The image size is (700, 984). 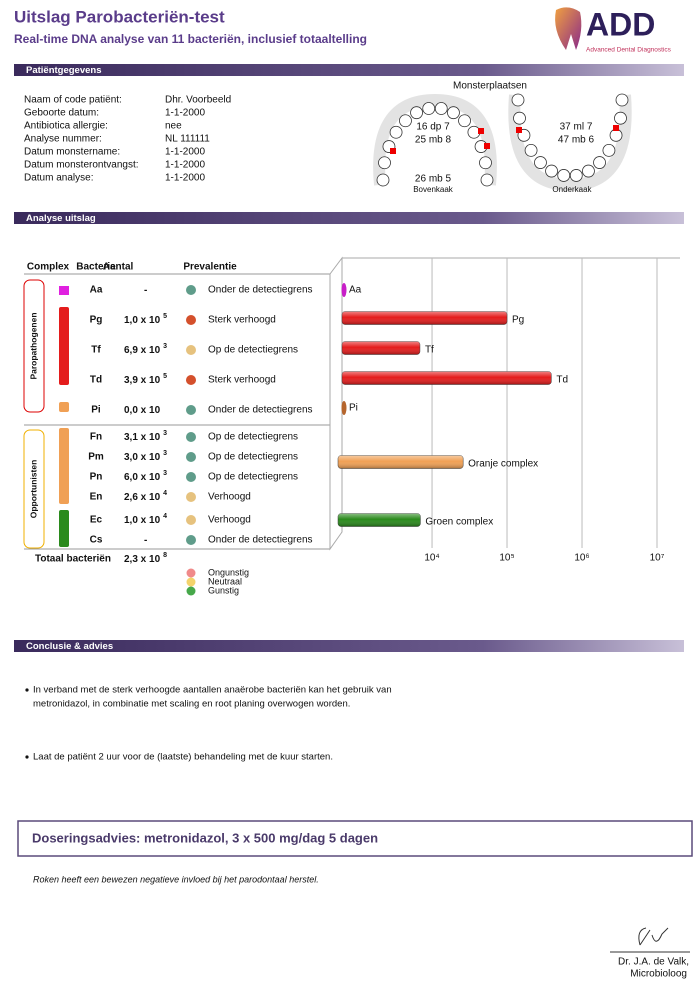 I want to click on bar-label: Pg, so click(x=518, y=320).